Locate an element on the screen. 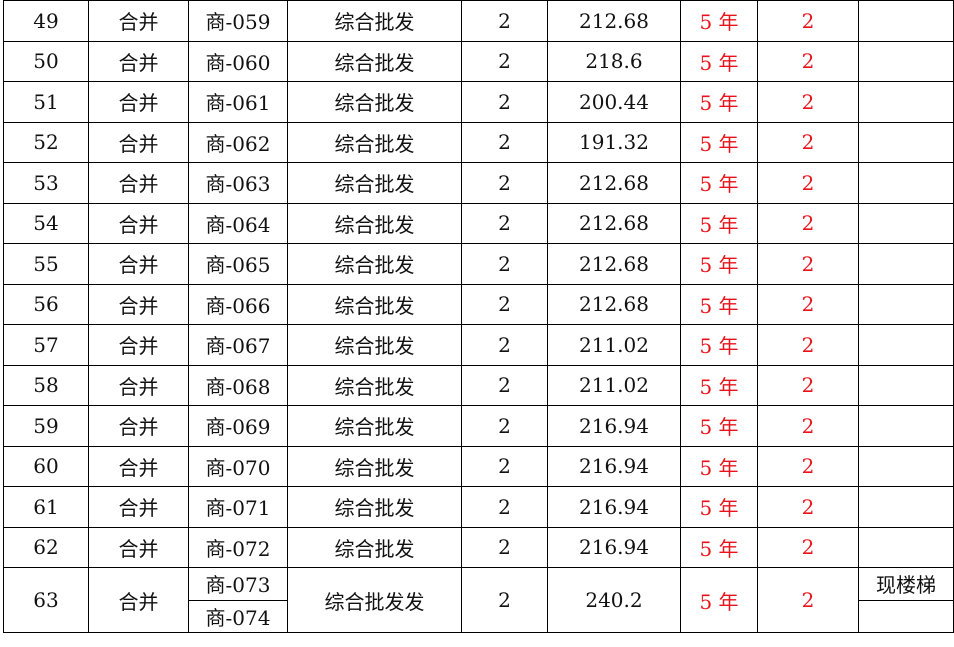 Image resolution: width=954 pixels, height=647 pixels. shop-code-cell: 商-073 is located at coordinates (238, 584).